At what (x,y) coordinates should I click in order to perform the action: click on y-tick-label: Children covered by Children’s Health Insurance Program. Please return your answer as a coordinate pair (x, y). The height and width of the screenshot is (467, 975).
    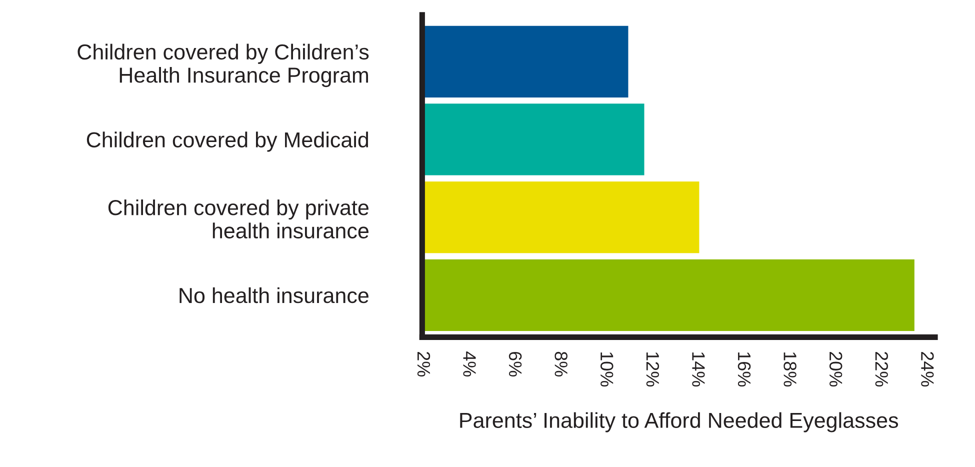
    Looking at the image, I should click on (223, 66).